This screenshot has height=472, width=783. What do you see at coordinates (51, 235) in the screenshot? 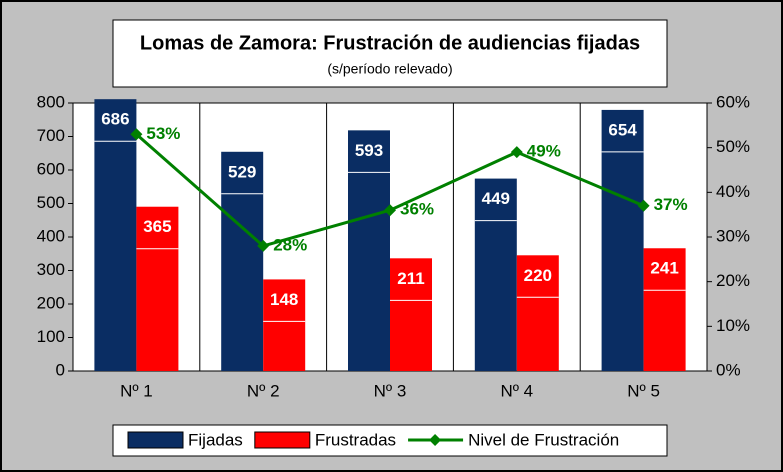
I see `y-tick-label: 400` at bounding box center [51, 235].